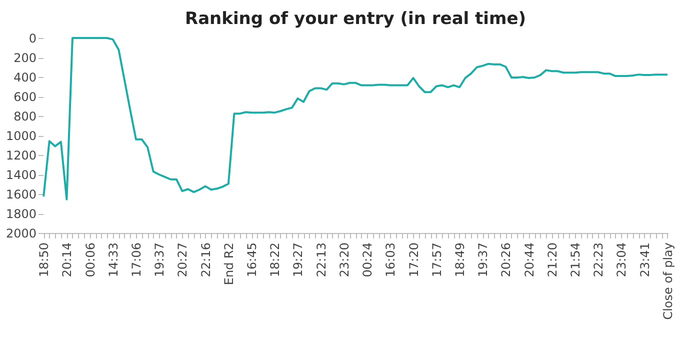  Describe the element at coordinates (25, 58) in the screenshot. I see `y-tick-label: 200` at that location.